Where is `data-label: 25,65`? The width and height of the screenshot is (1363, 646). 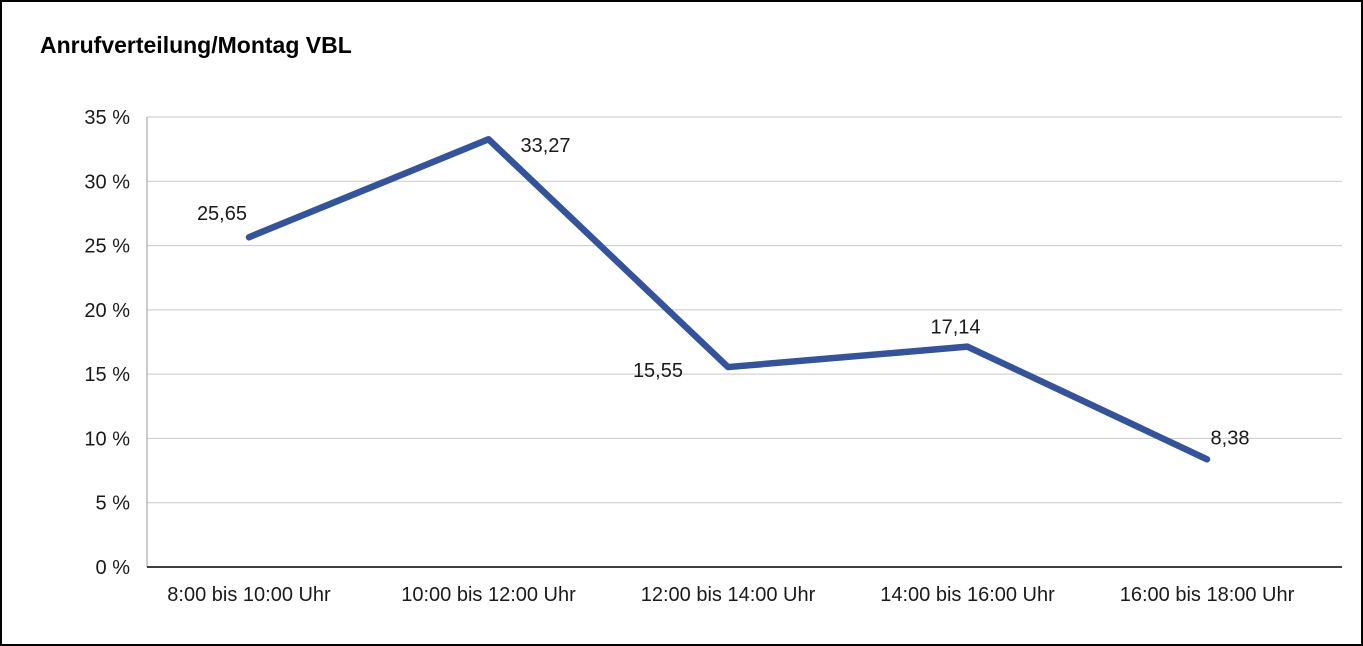 data-label: 25,65 is located at coordinates (222, 214).